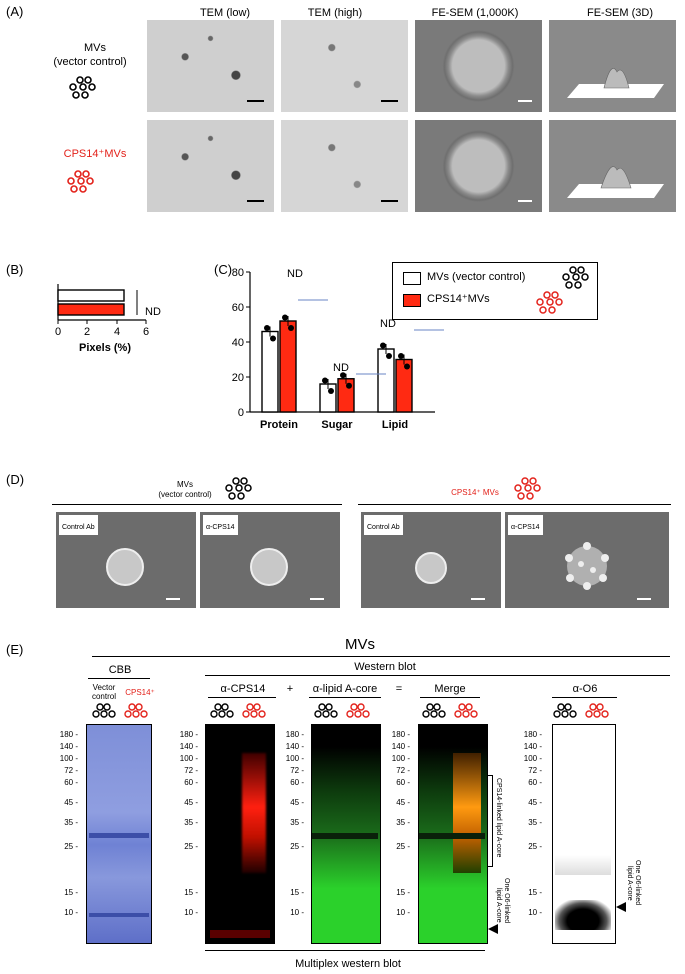  I want to click on d-image-control-ab-mvs: Control Ab, so click(126, 560).